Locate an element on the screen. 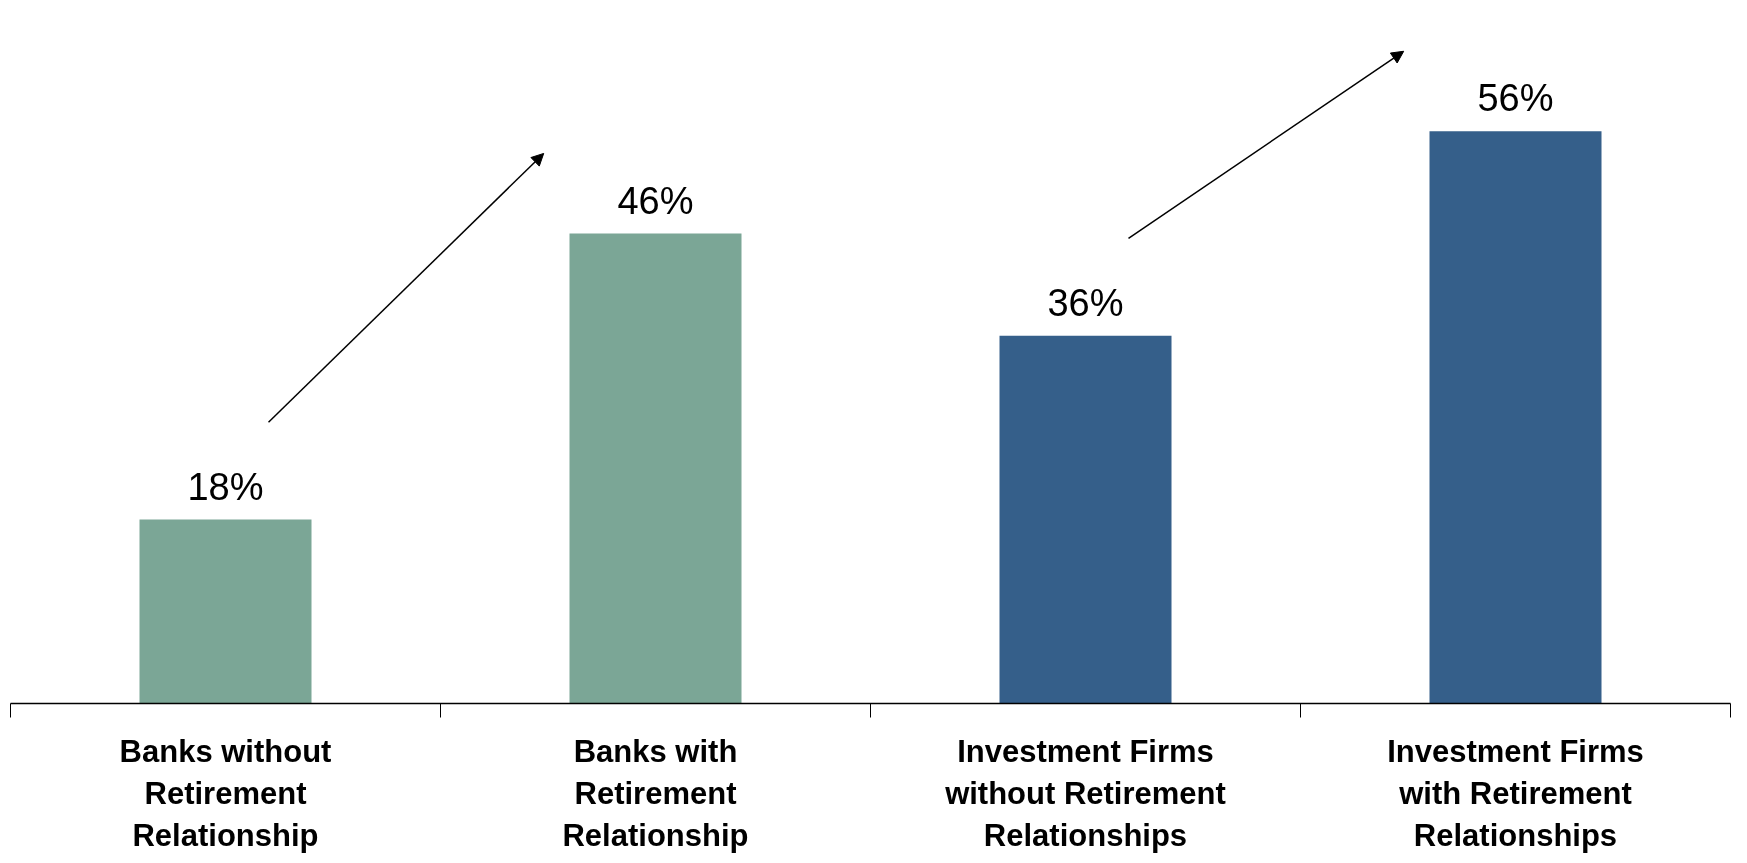 Image resolution: width=1747 pixels, height=863 pixels. x-tick-label: Banks with Retirement Relationship is located at coordinates (655, 793).